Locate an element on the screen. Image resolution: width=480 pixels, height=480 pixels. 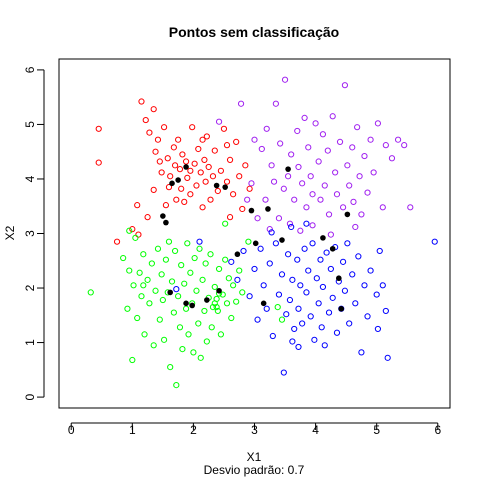
x-tick-label: 5 is located at coordinates (376, 430).